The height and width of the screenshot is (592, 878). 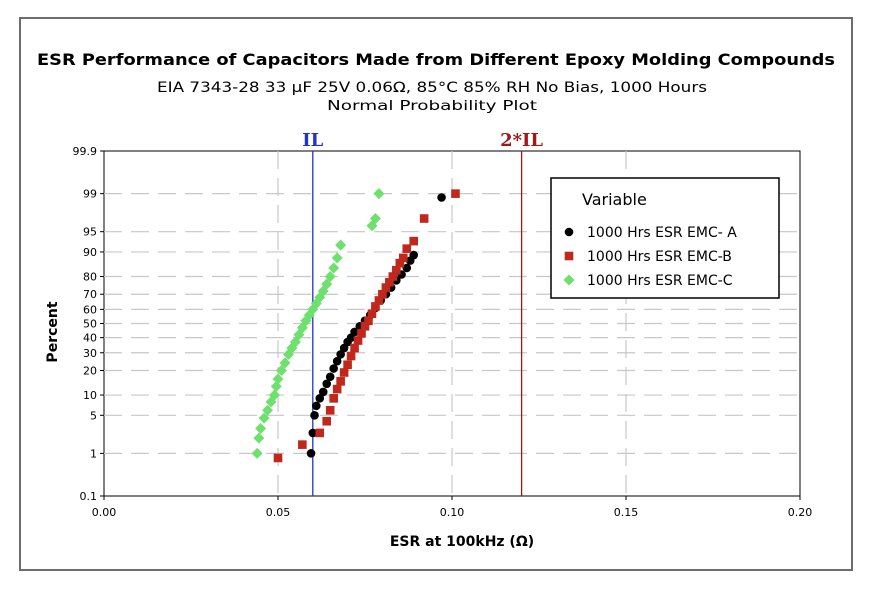 What do you see at coordinates (432, 106) in the screenshot?
I see `chart-subtitle-2: Normal Probability Plot` at bounding box center [432, 106].